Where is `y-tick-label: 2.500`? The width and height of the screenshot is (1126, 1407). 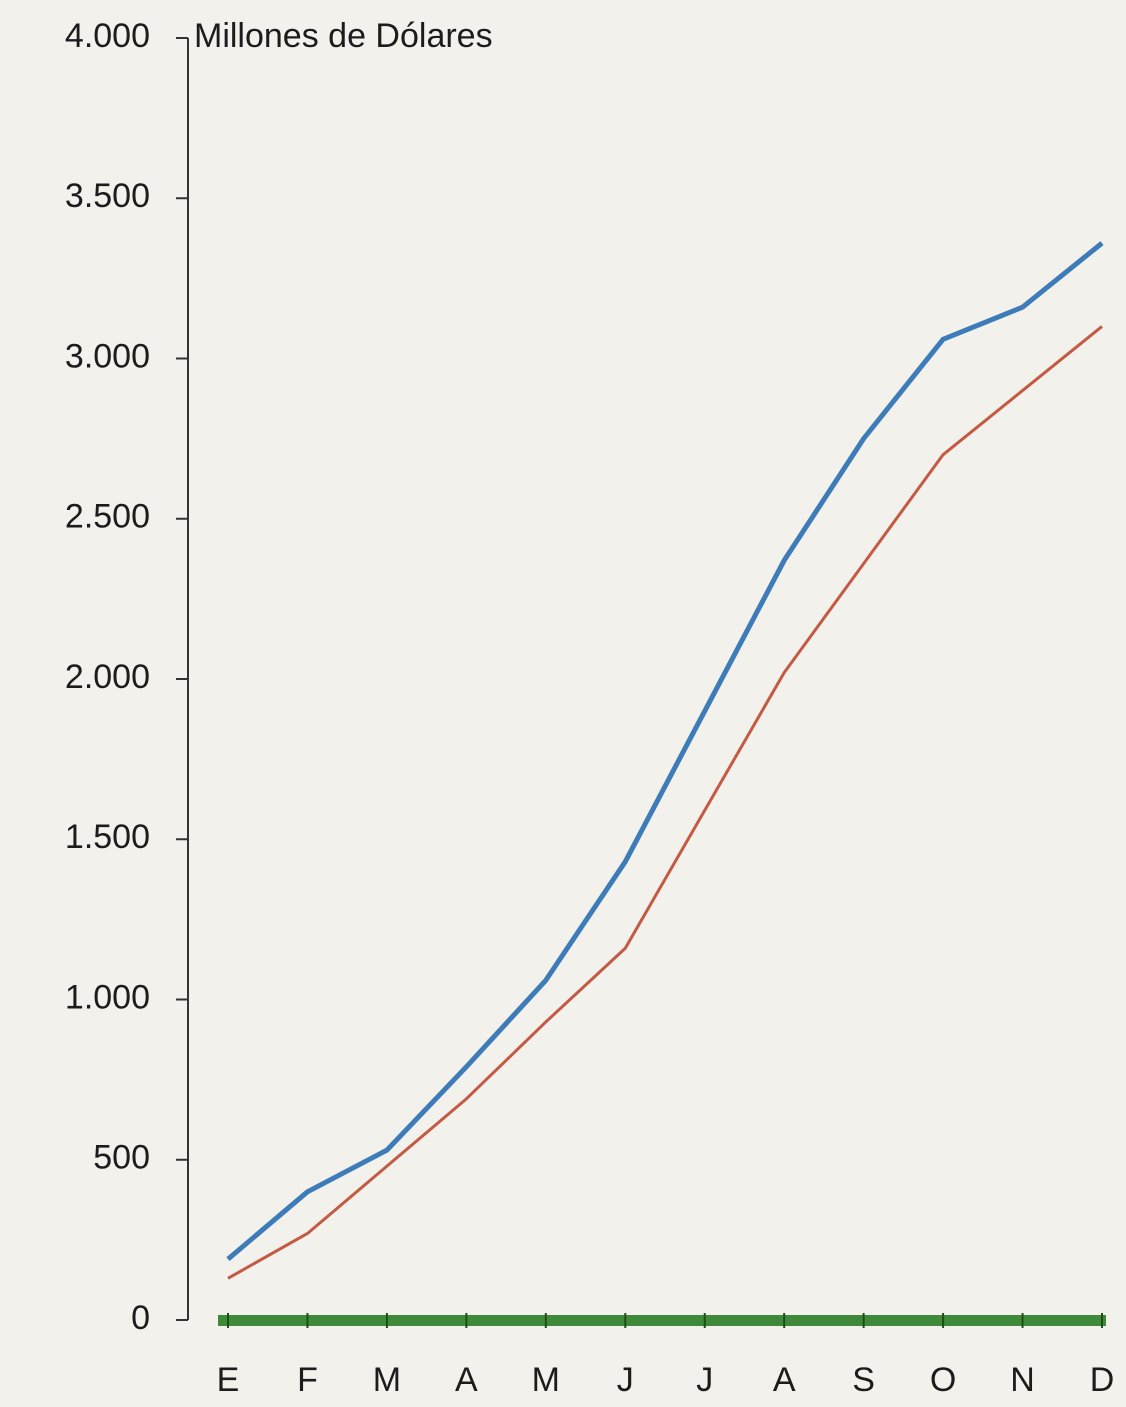 y-tick-label: 2.500 is located at coordinates (107, 517).